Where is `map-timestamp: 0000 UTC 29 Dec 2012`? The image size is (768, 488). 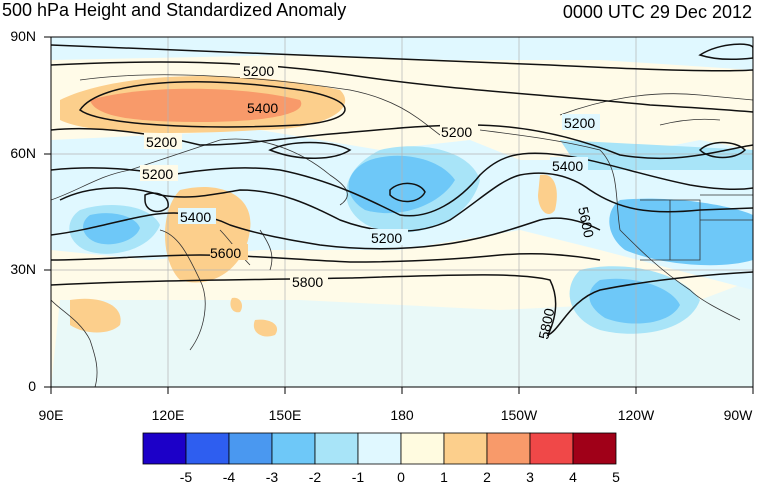 map-timestamp: 0000 UTC 29 Dec 2012 is located at coordinates (657, 12).